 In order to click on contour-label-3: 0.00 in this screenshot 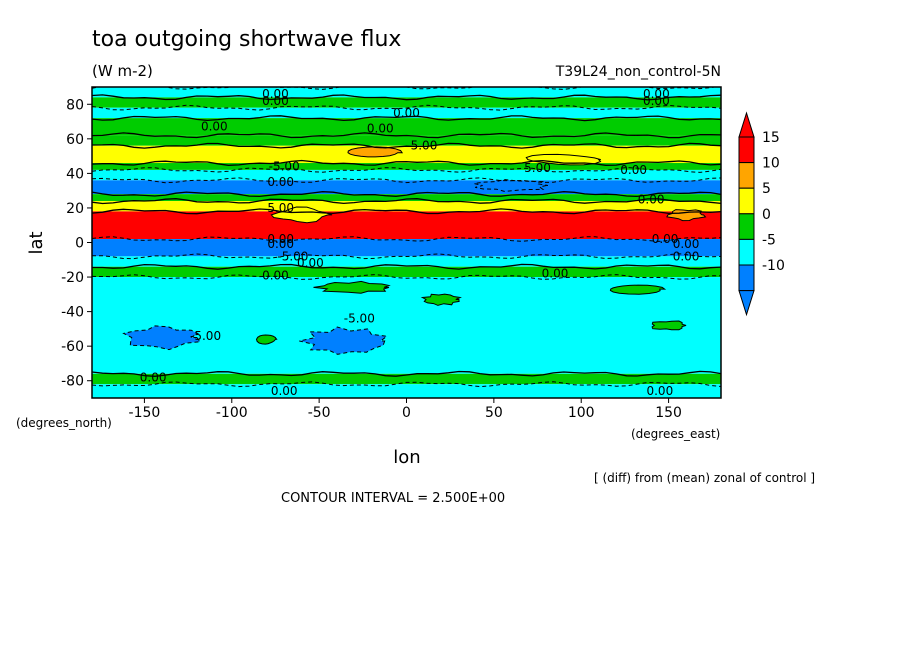, I will do `click(656, 101)`.